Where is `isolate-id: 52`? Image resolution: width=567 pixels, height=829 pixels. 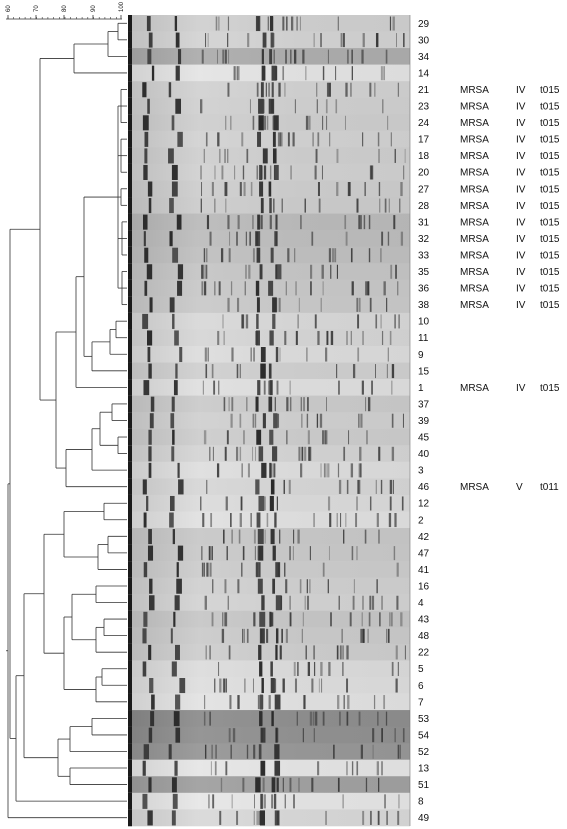 isolate-id: 52 is located at coordinates (424, 752).